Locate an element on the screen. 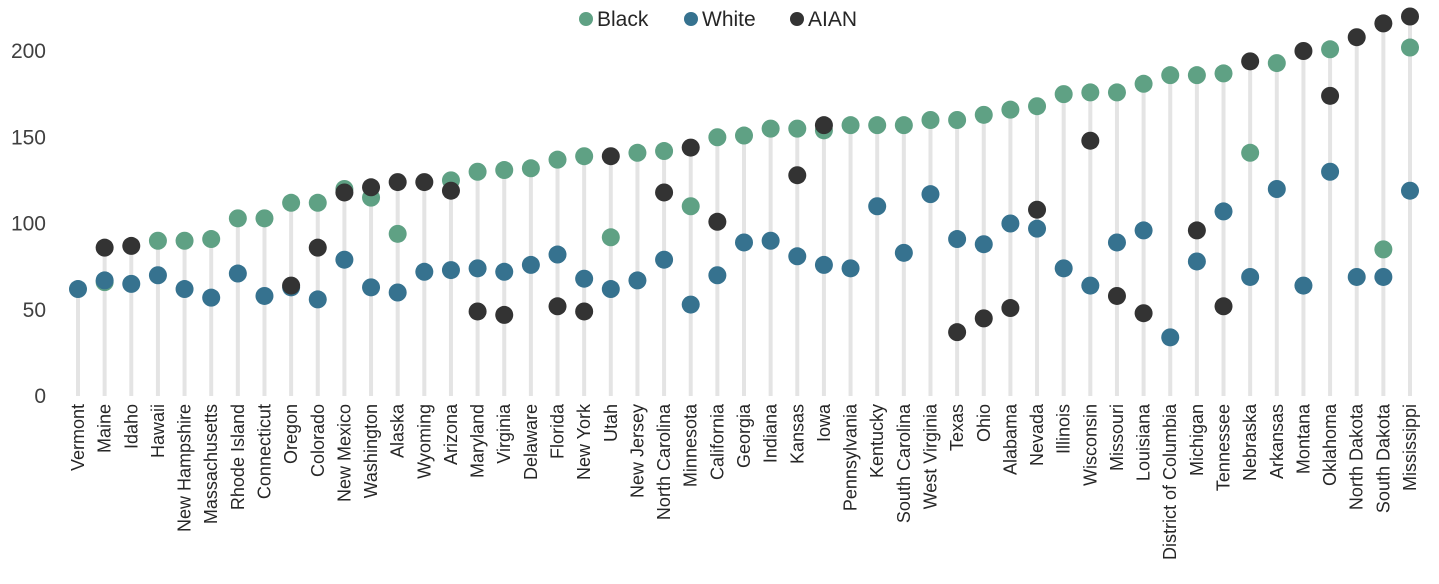  x-category-label: Kansas is located at coordinates (797, 434).